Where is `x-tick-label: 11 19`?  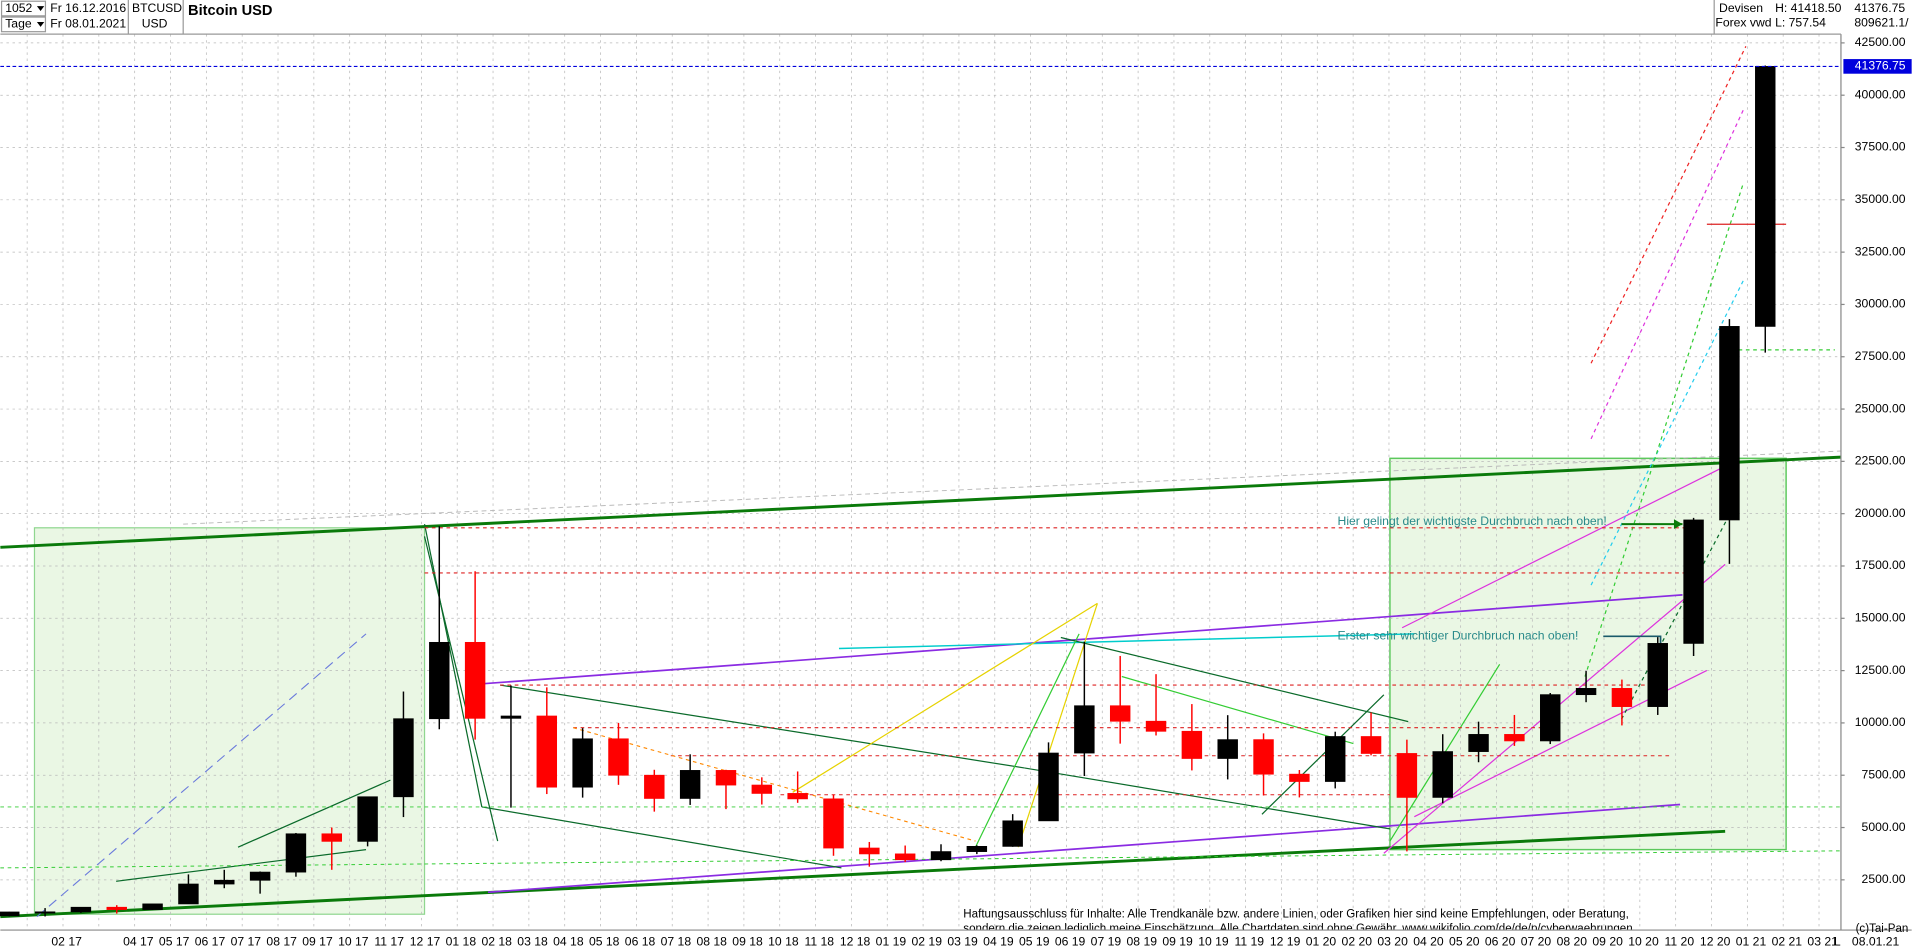 x-tick-label: 11 19 is located at coordinates (1249, 941).